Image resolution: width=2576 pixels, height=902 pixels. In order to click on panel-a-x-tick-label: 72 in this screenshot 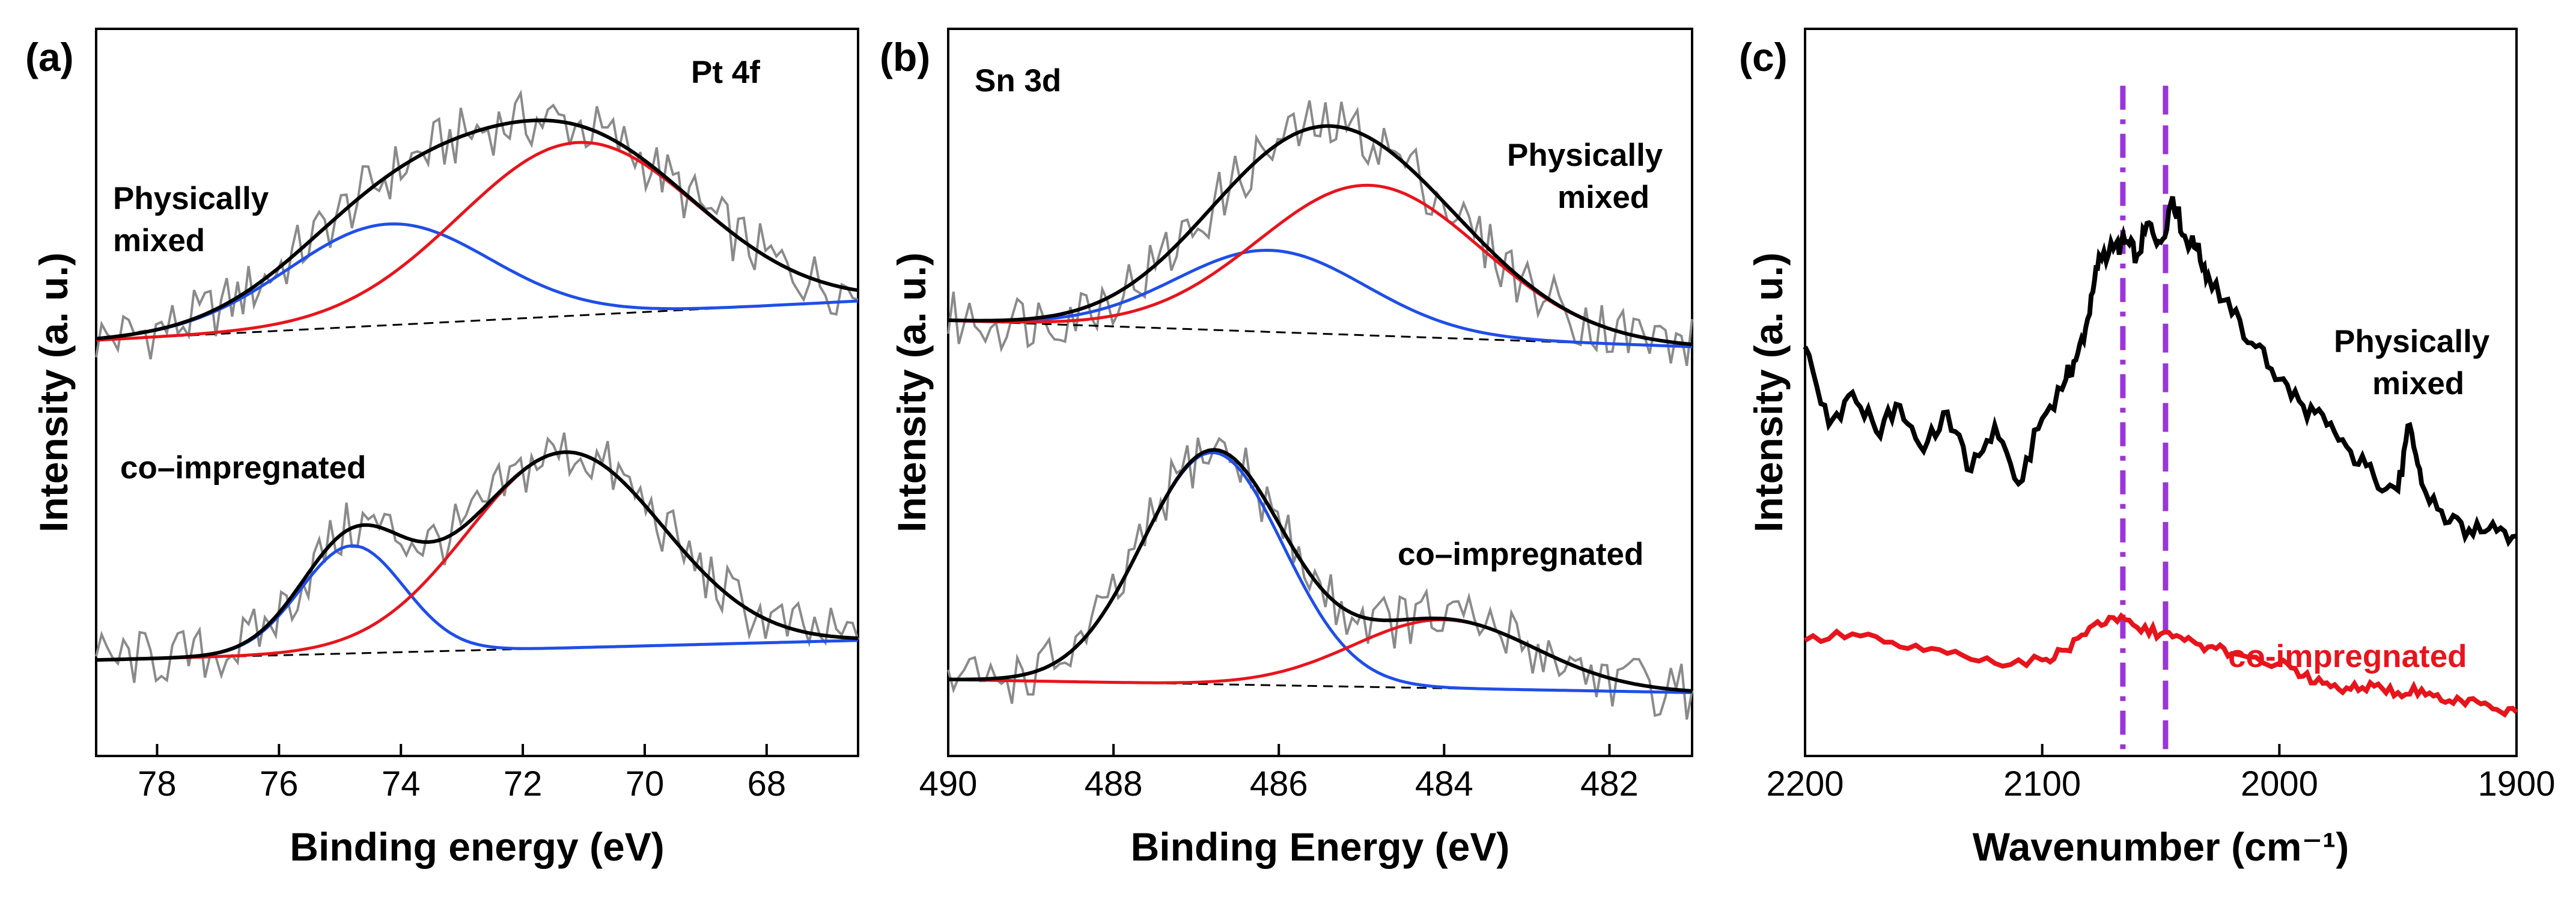, I will do `click(523, 783)`.